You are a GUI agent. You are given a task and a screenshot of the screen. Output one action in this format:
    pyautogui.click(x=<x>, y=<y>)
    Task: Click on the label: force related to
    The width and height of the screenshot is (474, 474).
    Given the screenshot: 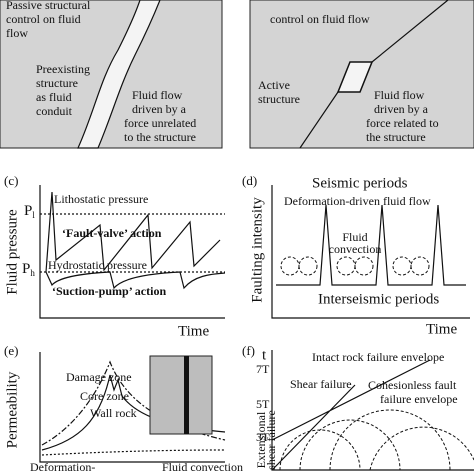 What is the action you would take?
    pyautogui.click(x=402, y=123)
    